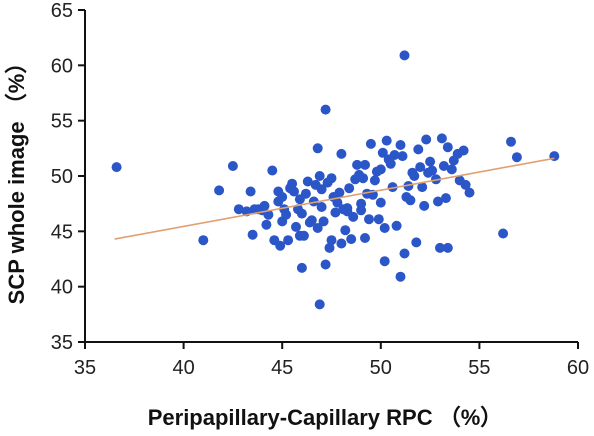 The width and height of the screenshot is (594, 436). What do you see at coordinates (325, 417) in the screenshot?
I see `x-axis-title: Peripapillary-Capillary RPC （%）` at bounding box center [325, 417].